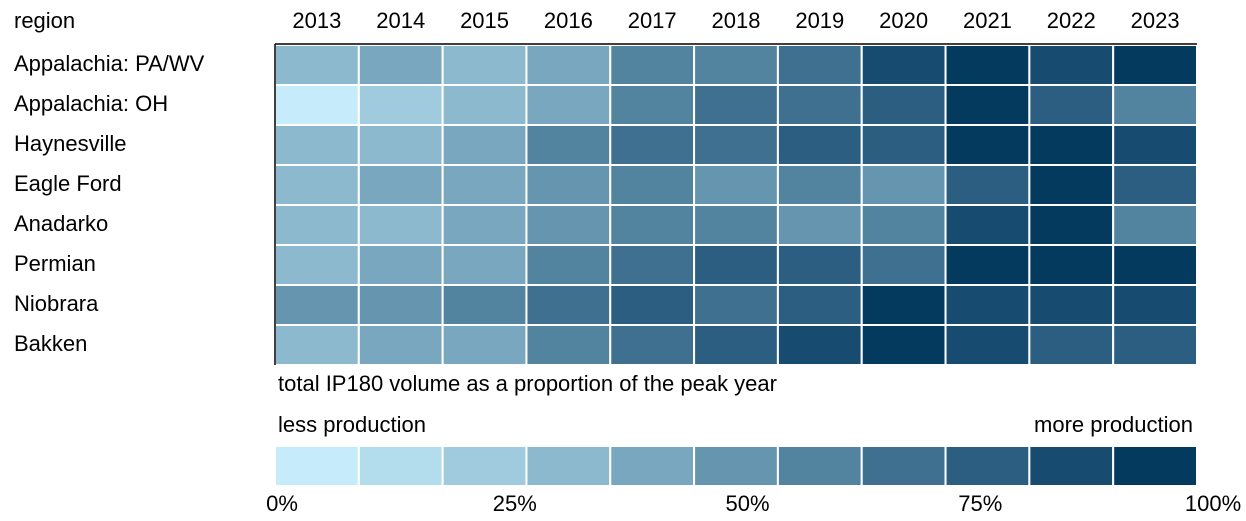 This screenshot has width=1246, height=521. What do you see at coordinates (50, 343) in the screenshot?
I see `row-label: Bakken` at bounding box center [50, 343].